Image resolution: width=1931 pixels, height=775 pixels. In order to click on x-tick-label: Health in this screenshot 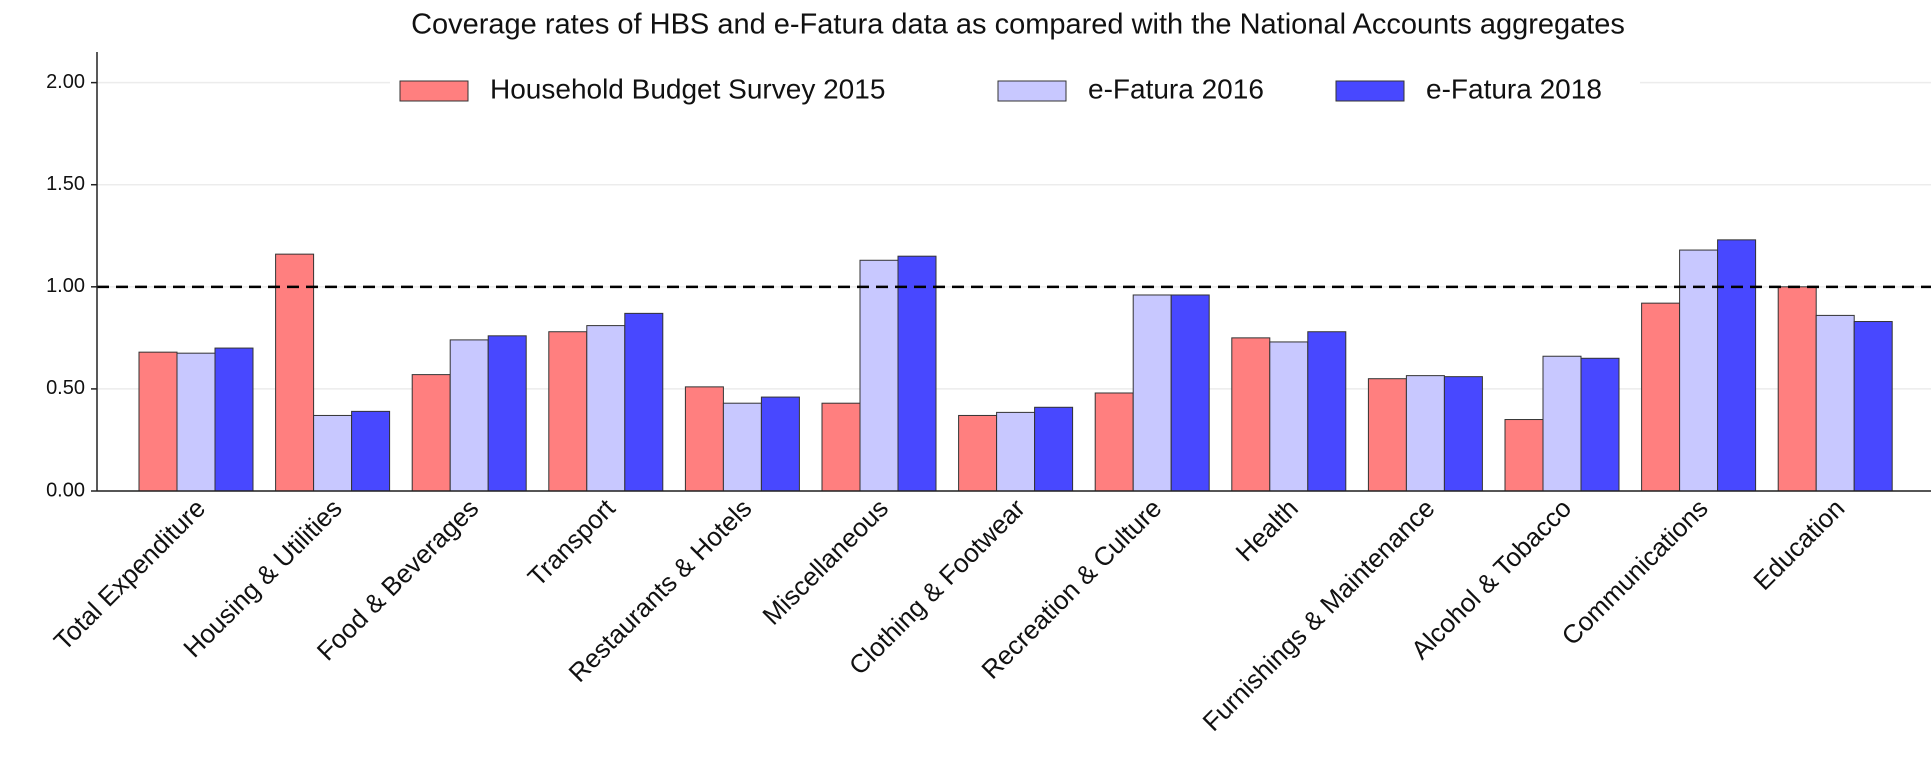, I will do `click(1267, 530)`.